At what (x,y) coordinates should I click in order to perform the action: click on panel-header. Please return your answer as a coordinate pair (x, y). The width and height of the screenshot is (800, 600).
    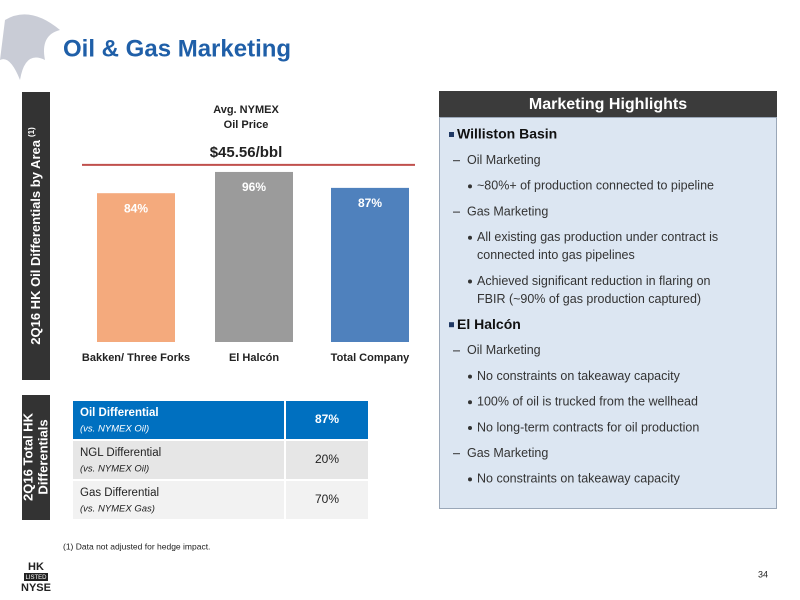
    Looking at the image, I should click on (608, 104).